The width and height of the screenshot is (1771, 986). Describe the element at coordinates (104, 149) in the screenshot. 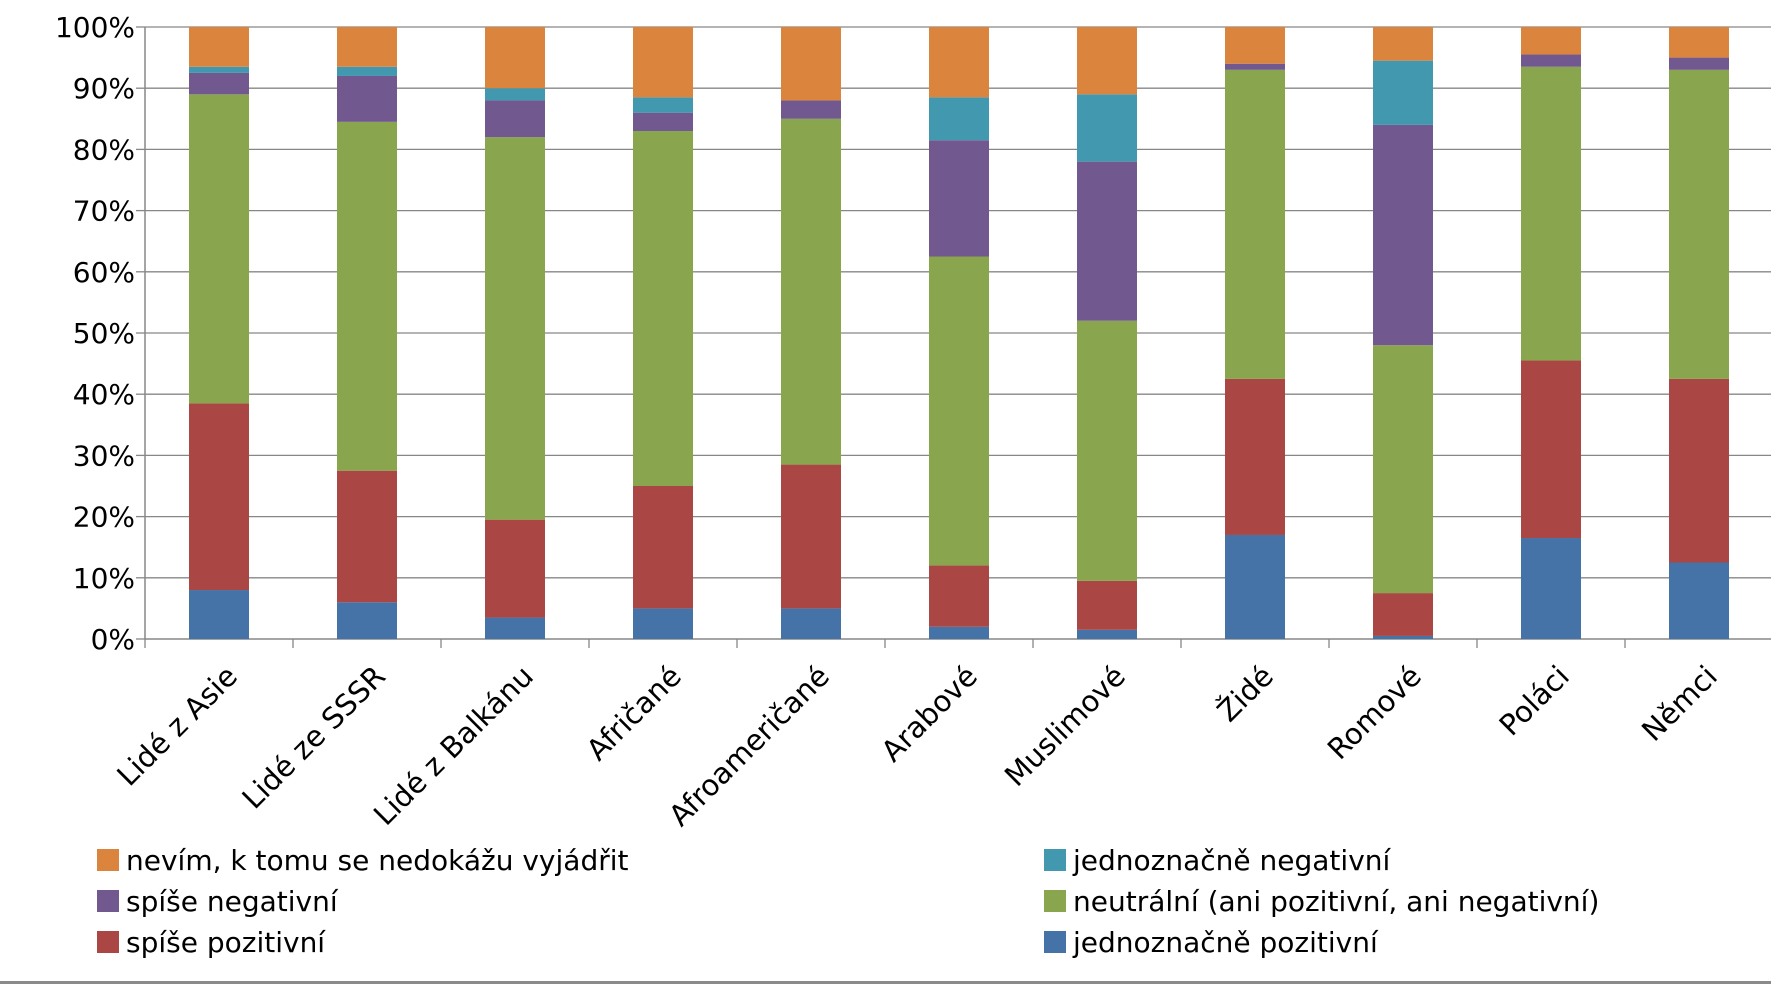

I see `y-tick-label: 80%` at that location.